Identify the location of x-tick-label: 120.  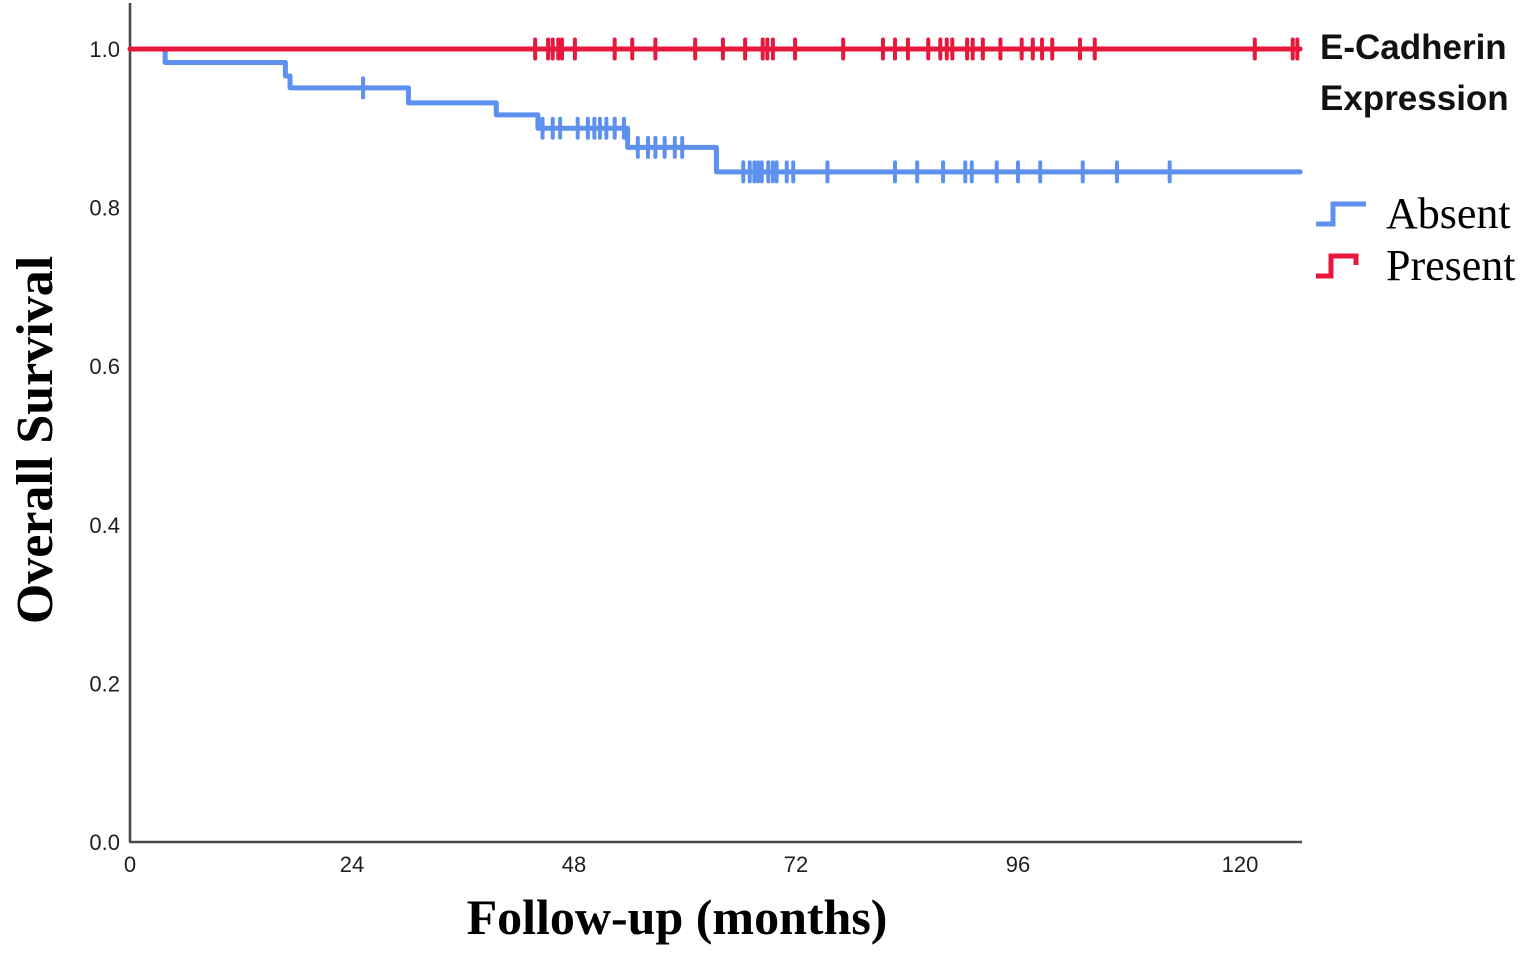
(1240, 864).